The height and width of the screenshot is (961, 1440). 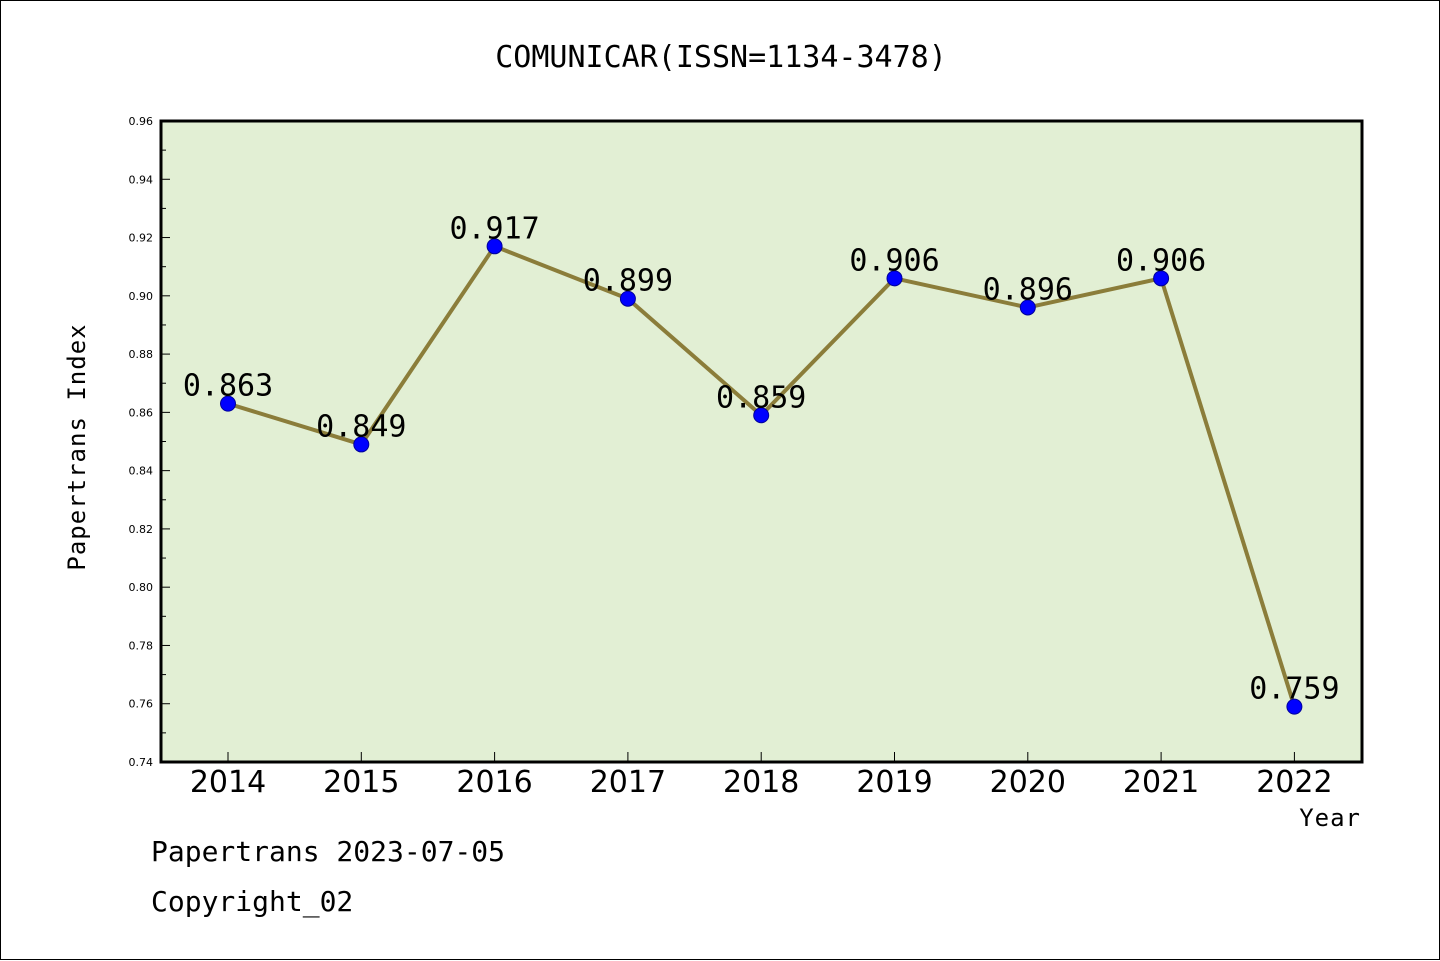 What do you see at coordinates (141, 471) in the screenshot?
I see `y-tick-label: 0.84` at bounding box center [141, 471].